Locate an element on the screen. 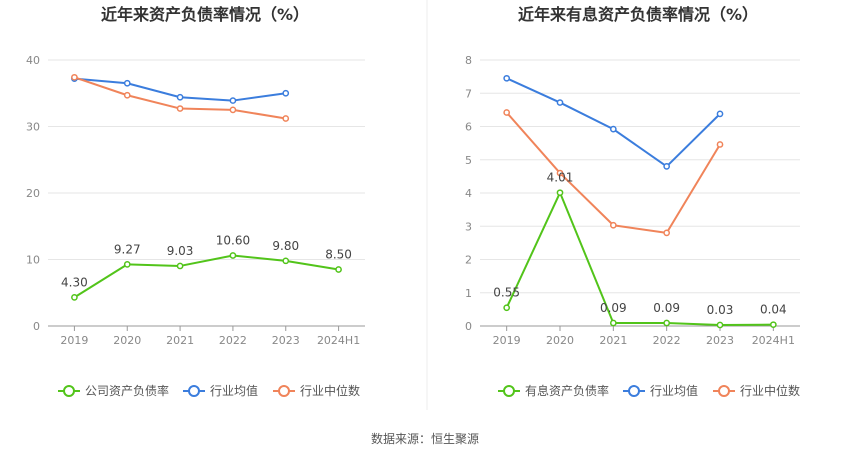  data-label: 10.60 is located at coordinates (233, 241).